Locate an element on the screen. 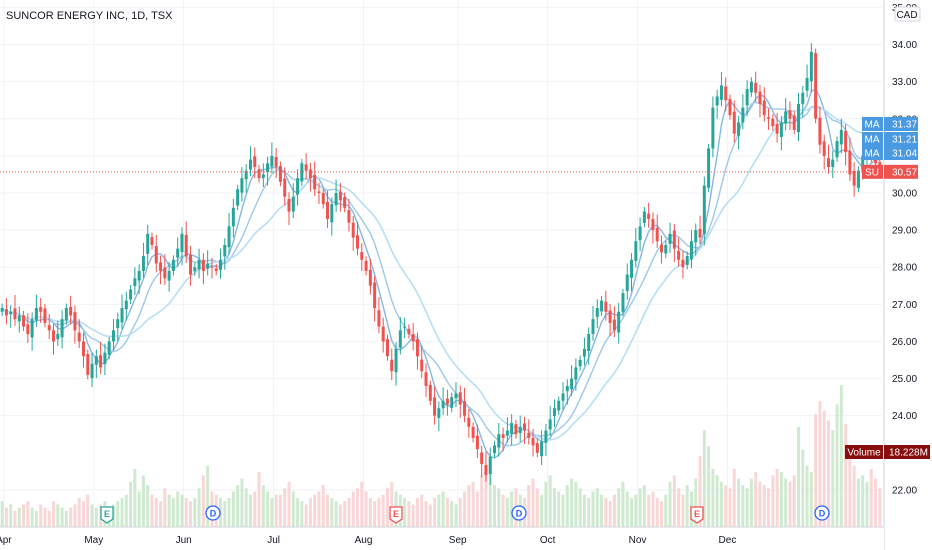 The height and width of the screenshot is (550, 932). time-axis is located at coordinates (442, 538).